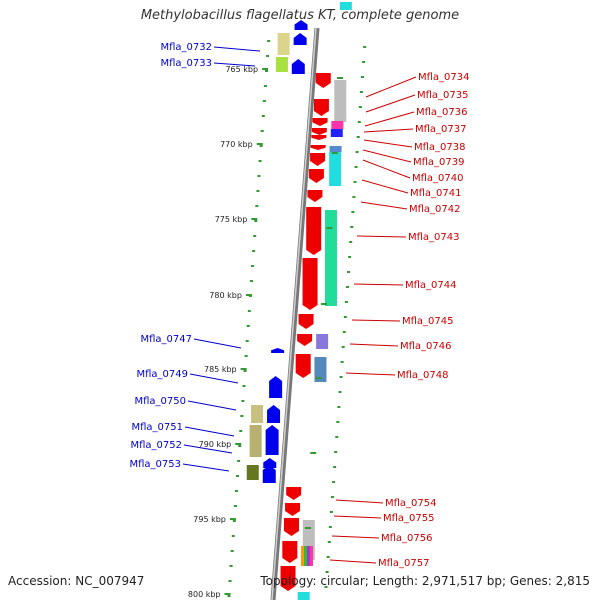 The width and height of the screenshot is (600, 600). I want to click on reverse-gene-label: Mfla_0745, so click(428, 321).